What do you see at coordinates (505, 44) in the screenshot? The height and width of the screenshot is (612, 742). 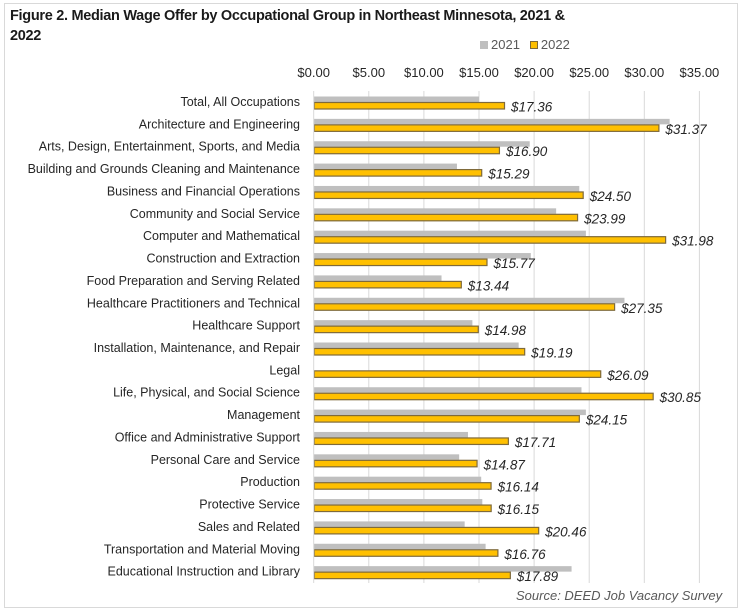 I see `legend-label-2021: 2021` at bounding box center [505, 44].